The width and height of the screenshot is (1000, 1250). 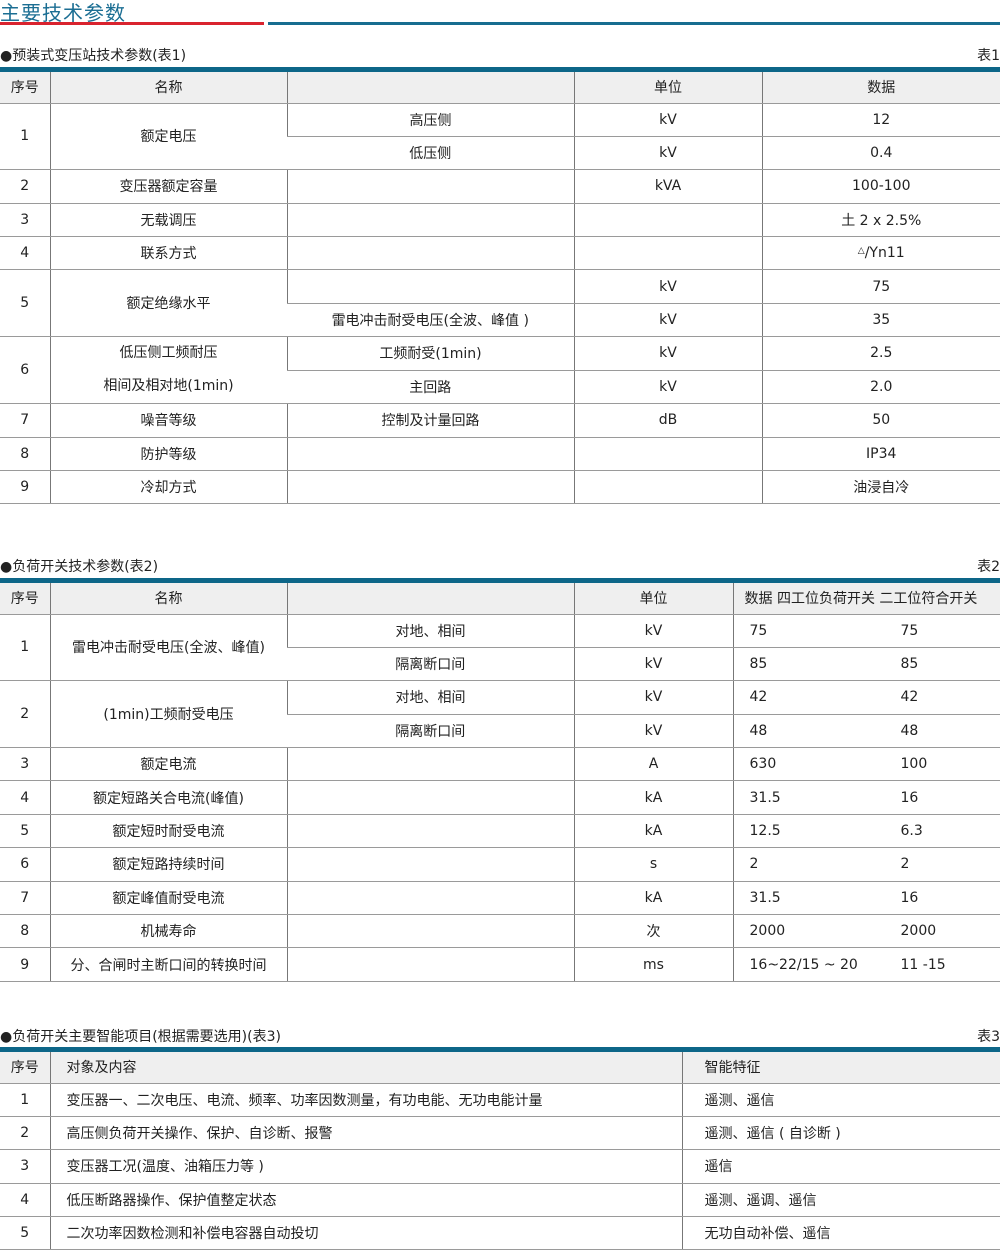 I want to click on cell: 工频耐受(1min), so click(x=430, y=353).